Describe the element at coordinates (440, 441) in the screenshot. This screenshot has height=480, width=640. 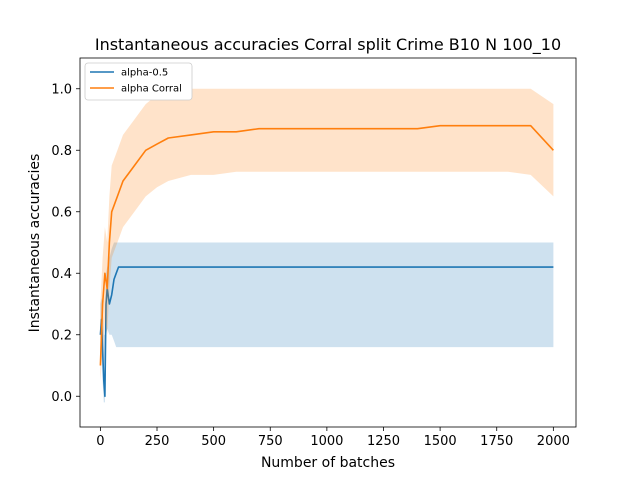
I see `x-tick-label: 1500` at that location.